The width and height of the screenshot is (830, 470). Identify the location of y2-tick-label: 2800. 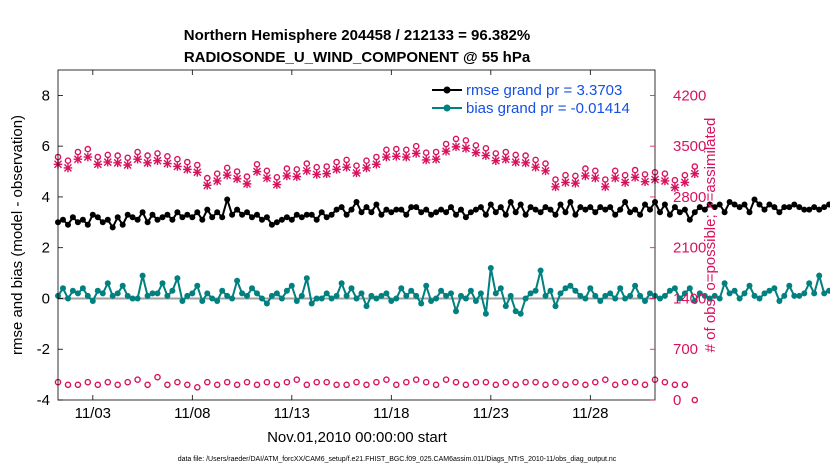
(689, 197).